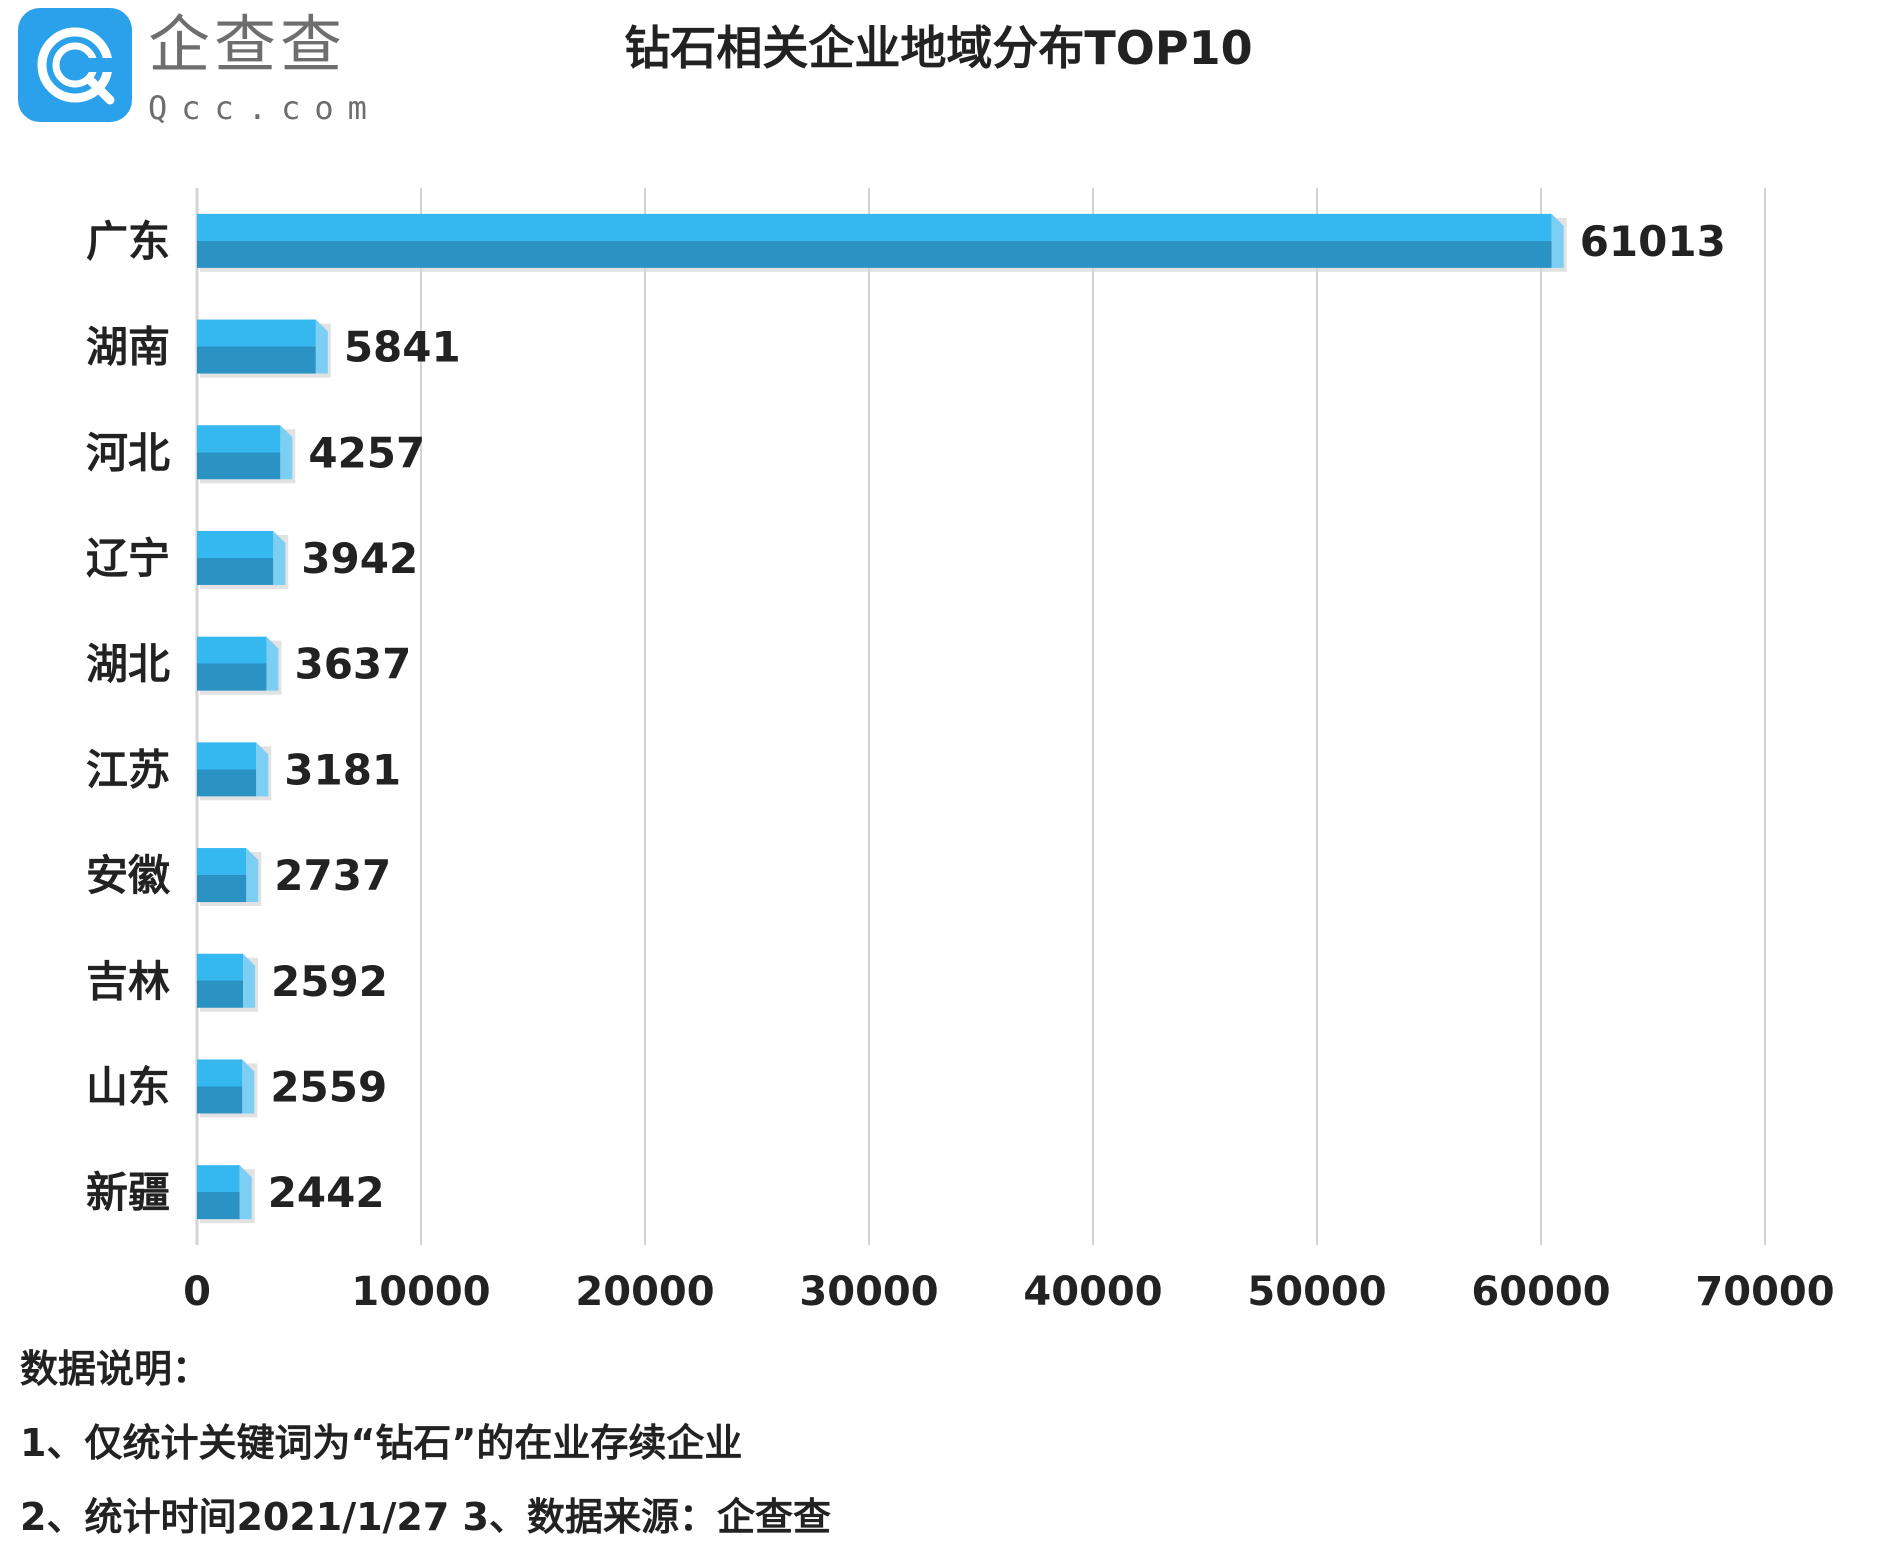  What do you see at coordinates (239, 452) in the screenshot?
I see `bar-河北` at bounding box center [239, 452].